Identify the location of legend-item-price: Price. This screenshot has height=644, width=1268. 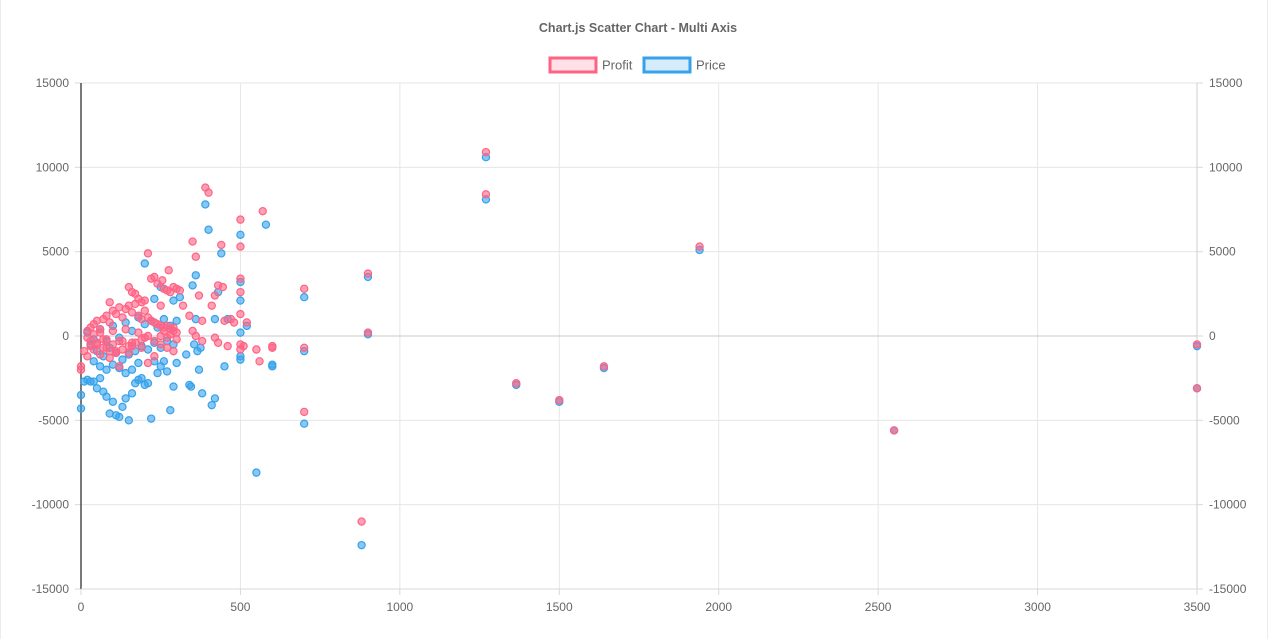
(684, 65).